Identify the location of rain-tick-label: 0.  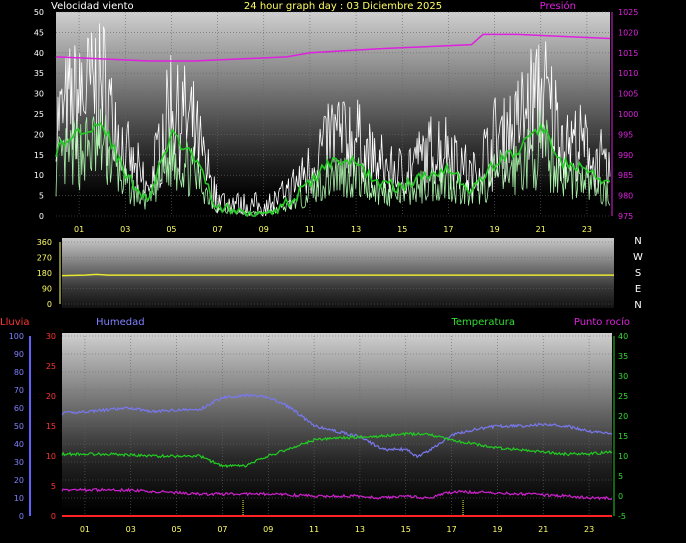
(53, 516).